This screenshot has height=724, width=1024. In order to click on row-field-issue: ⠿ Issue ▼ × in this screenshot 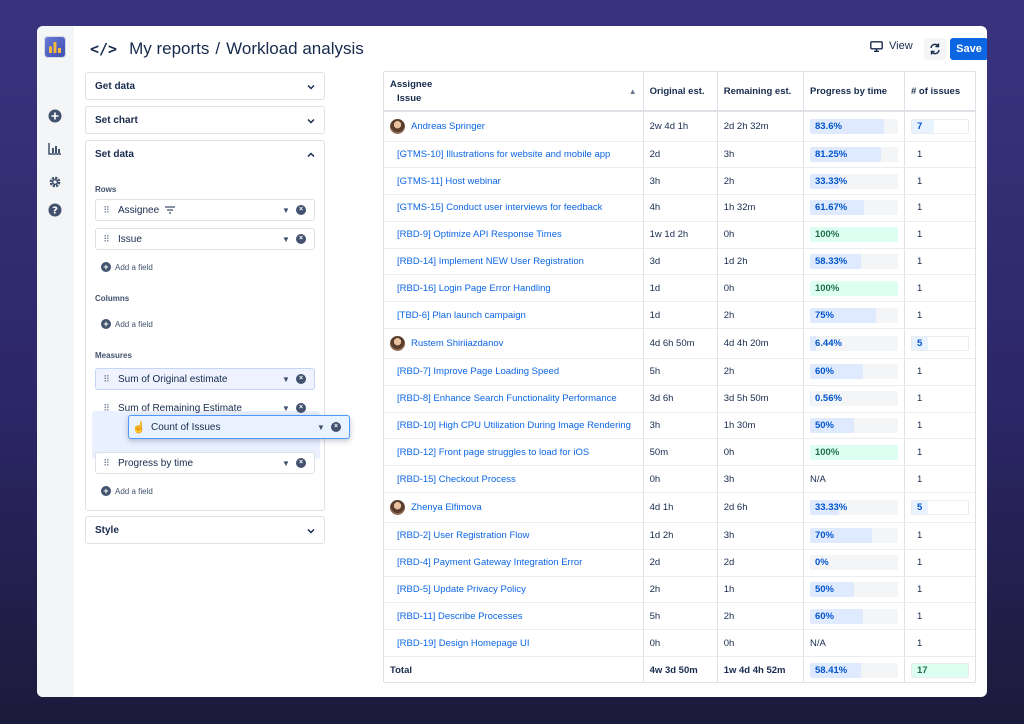, I will do `click(205, 239)`.